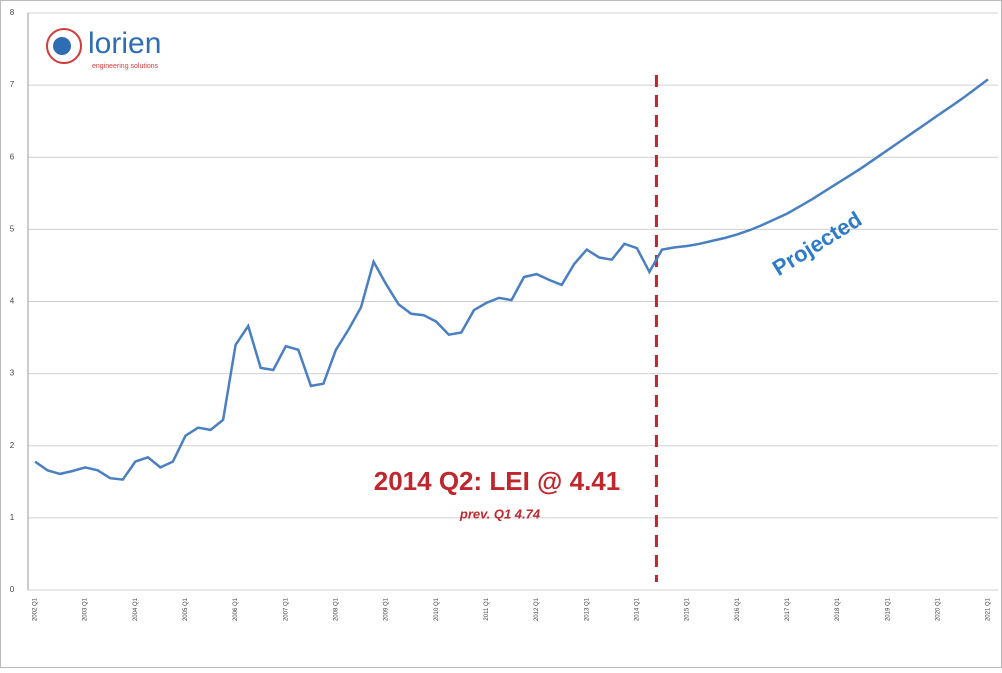 The image size is (1002, 673). I want to click on y-tick-label: 8, so click(12, 12).